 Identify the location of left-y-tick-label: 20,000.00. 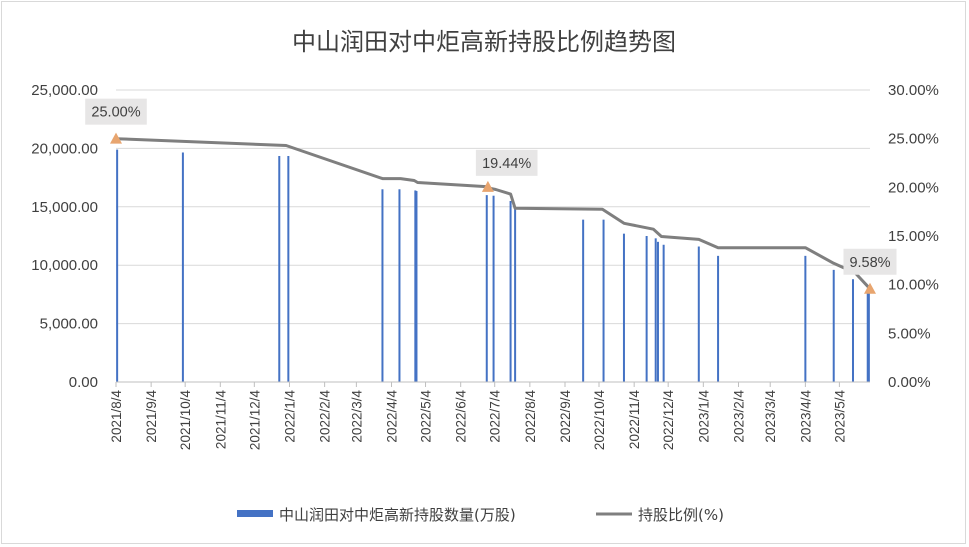
(64, 148).